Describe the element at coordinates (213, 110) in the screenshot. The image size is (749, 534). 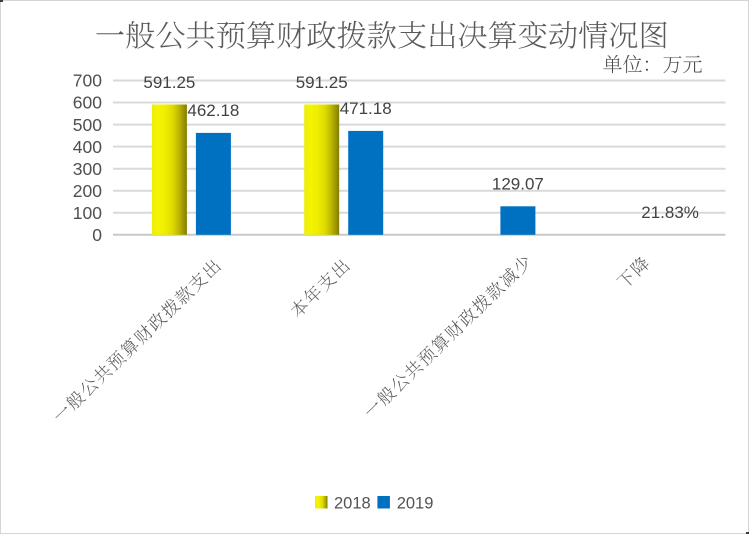
I see `svg-text: 462.18` at that location.